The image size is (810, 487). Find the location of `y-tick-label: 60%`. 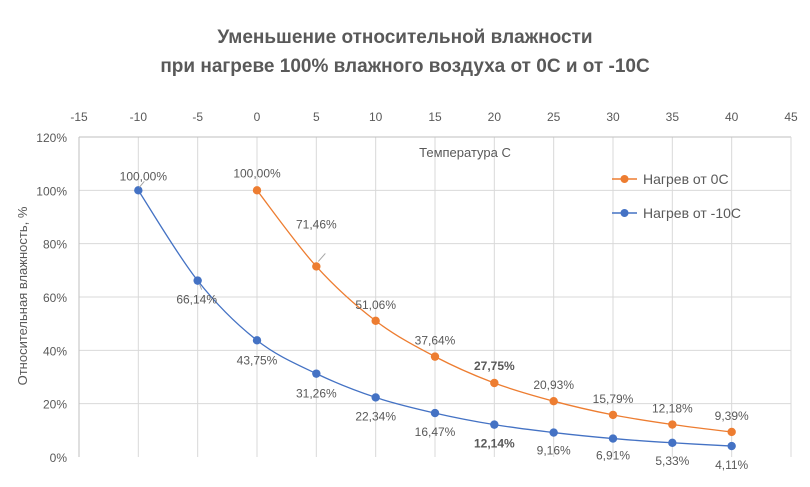

y-tick-label: 60% is located at coordinates (55, 298).